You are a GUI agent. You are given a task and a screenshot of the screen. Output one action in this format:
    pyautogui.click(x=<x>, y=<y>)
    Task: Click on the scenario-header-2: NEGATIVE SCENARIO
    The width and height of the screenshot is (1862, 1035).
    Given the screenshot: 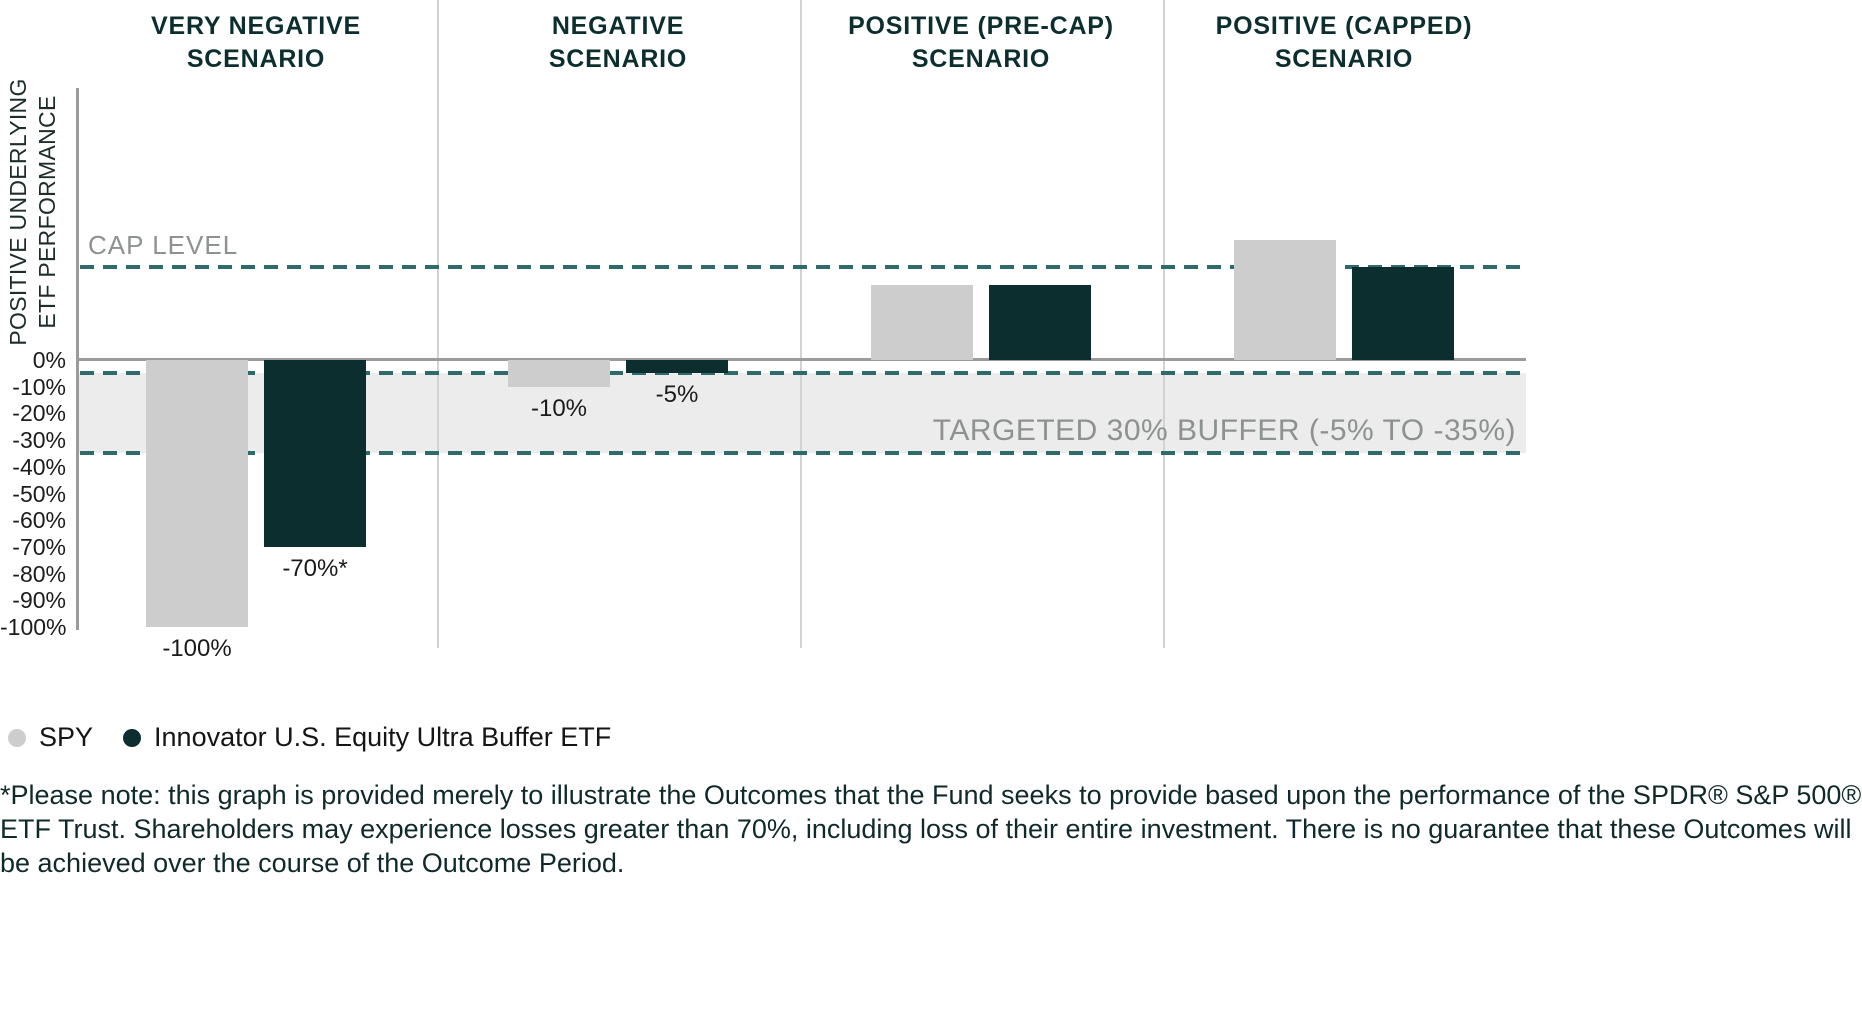 What is the action you would take?
    pyautogui.click(x=618, y=42)
    